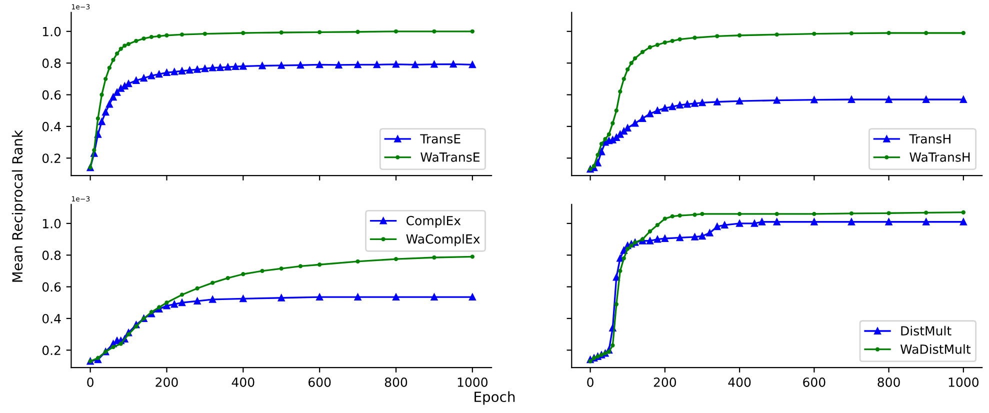  I want to click on legend-label: WaTransH, so click(940, 157).